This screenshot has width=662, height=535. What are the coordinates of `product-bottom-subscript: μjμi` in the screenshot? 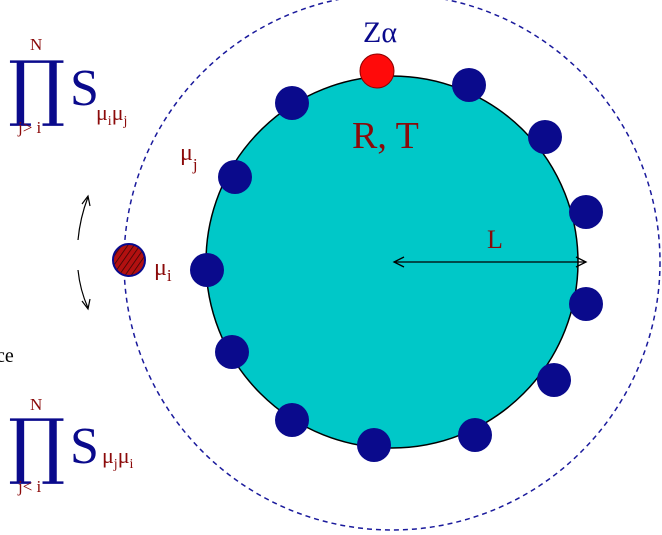 It's located at (117, 457).